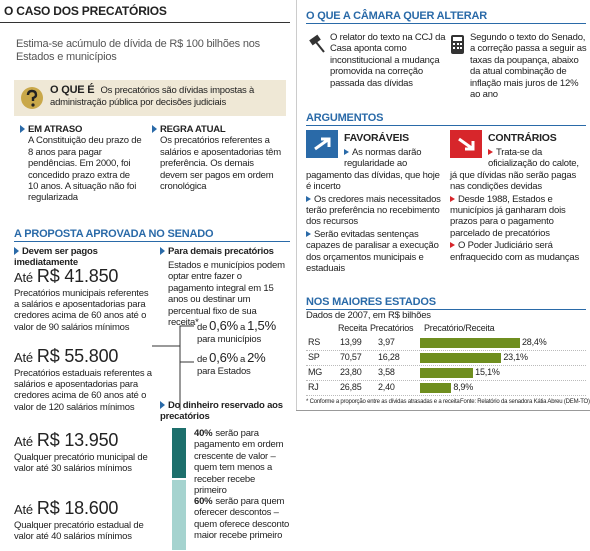  What do you see at coordinates (389, 357) in the screenshot?
I see `debt: 16,28` at bounding box center [389, 357].